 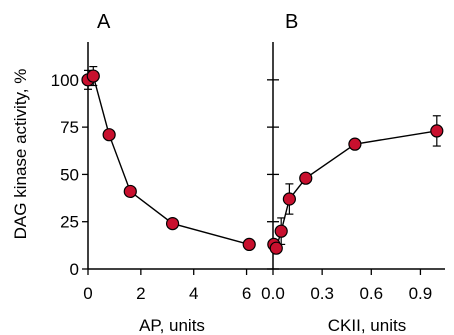 I want to click on panel-a-x-axis-label: AP, units, so click(x=172, y=325).